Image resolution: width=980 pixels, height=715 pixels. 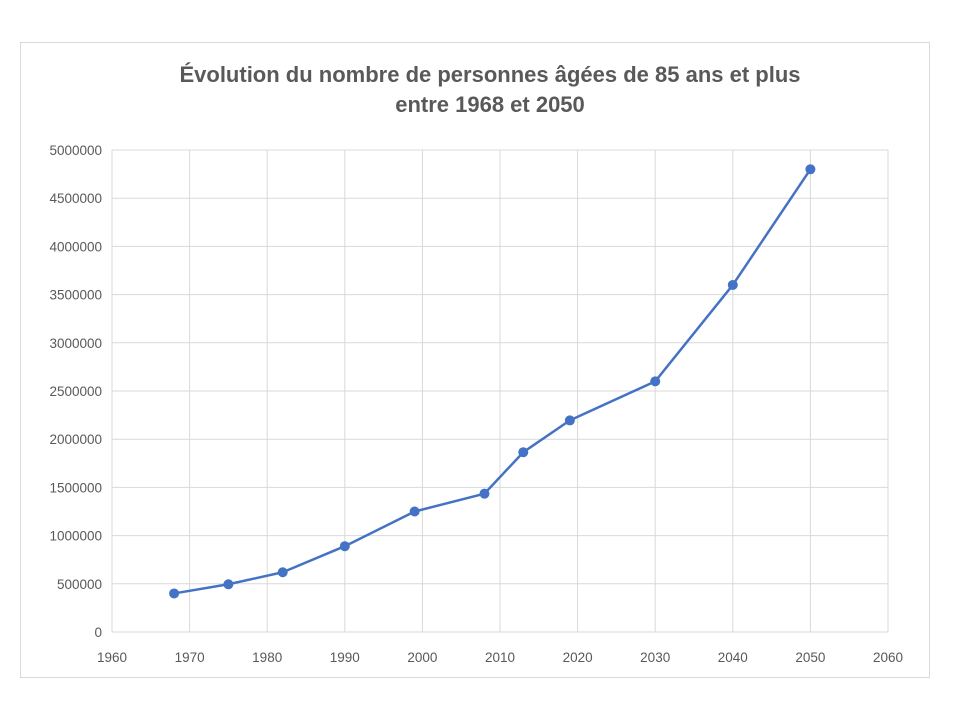 What do you see at coordinates (267, 657) in the screenshot?
I see `x-tick-label: 1980` at bounding box center [267, 657].